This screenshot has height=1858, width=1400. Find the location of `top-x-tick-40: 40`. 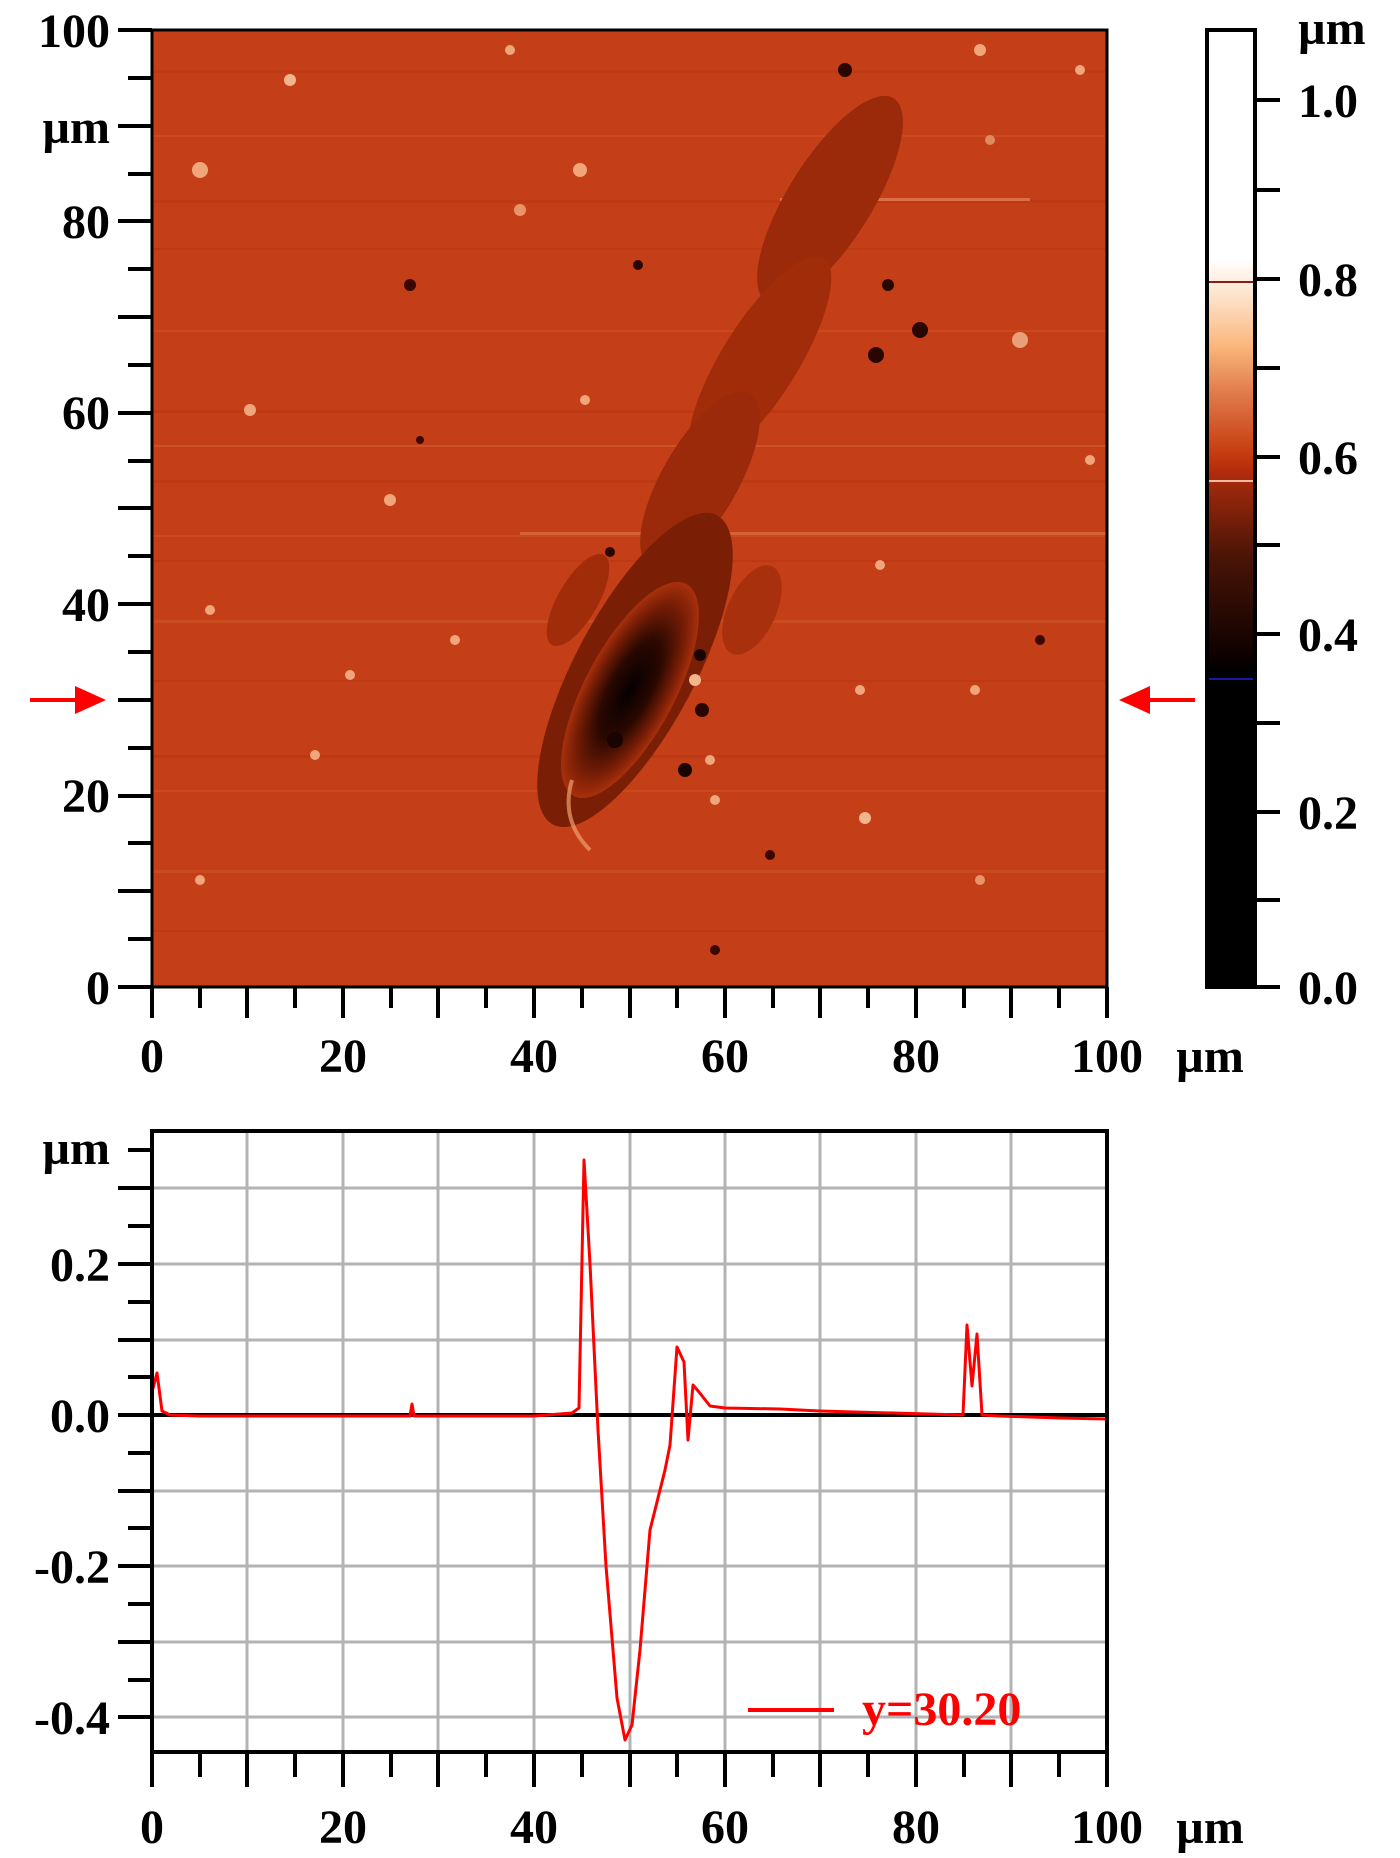

top-x-tick-40: 40 is located at coordinates (534, 1056).